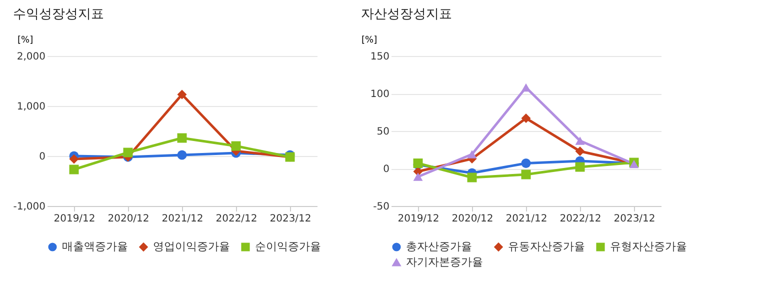  What do you see at coordinates (406, 14) in the screenshot?
I see `chart-title: 자산성장성지표` at bounding box center [406, 14].